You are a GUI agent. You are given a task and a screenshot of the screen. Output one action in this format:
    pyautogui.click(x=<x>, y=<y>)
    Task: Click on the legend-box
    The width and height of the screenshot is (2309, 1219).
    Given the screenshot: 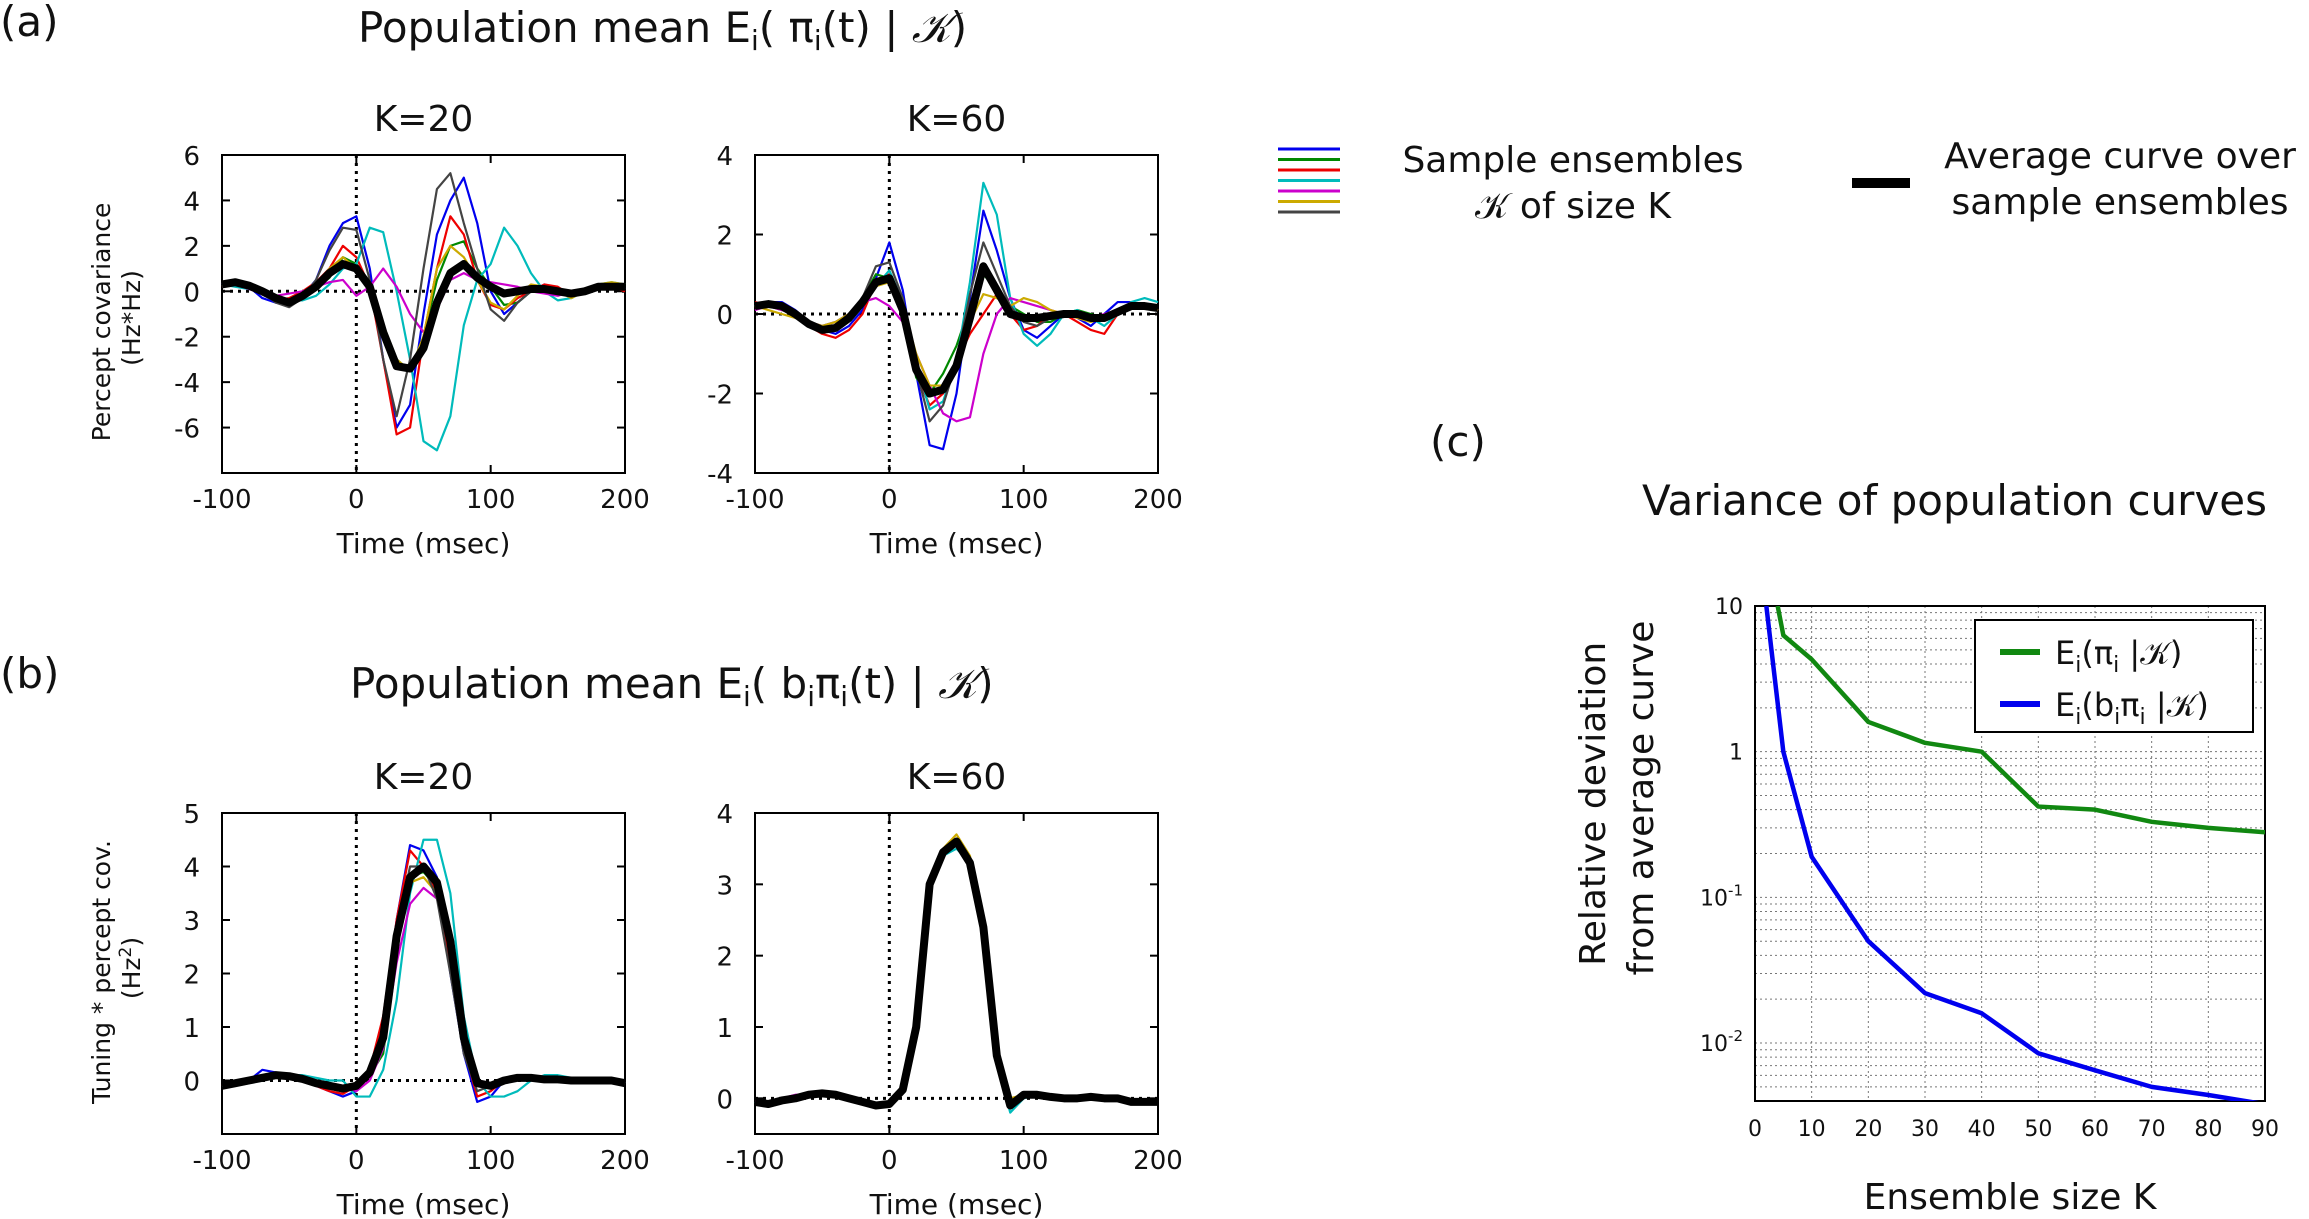 What is the action you would take?
    pyautogui.click(x=2114, y=676)
    